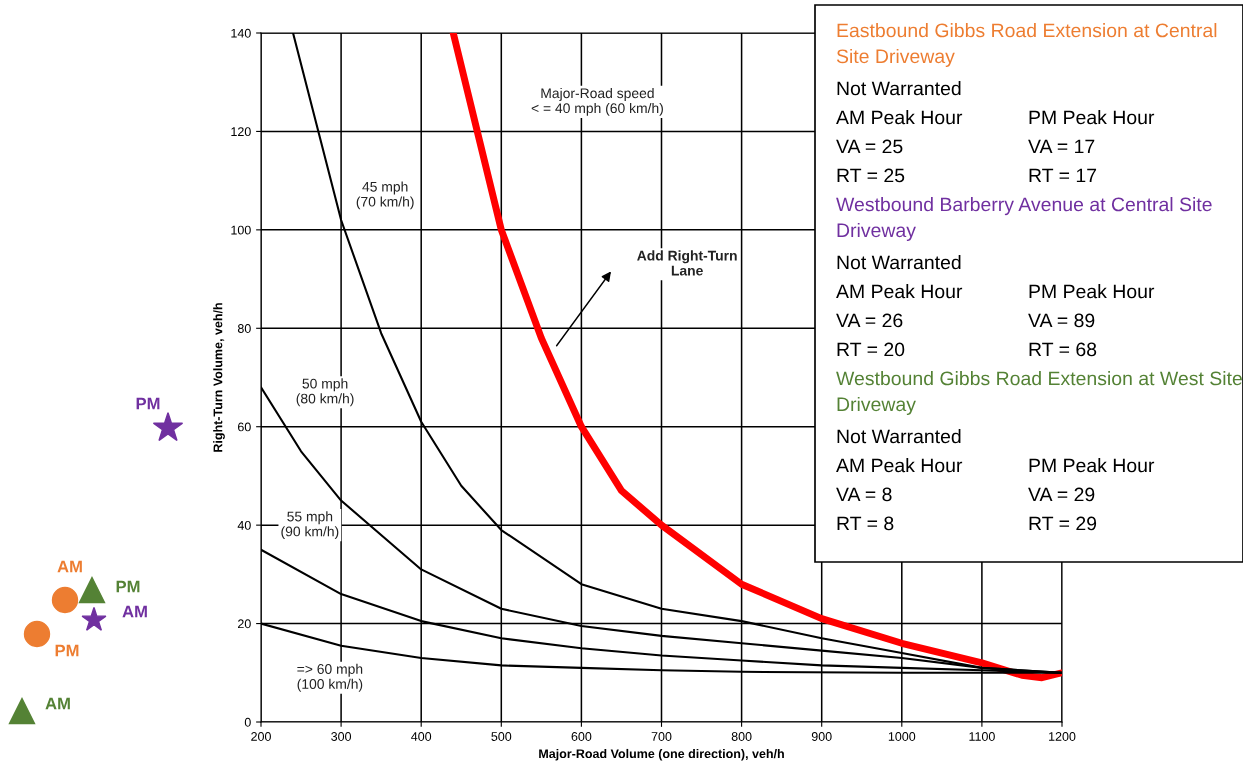  What do you see at coordinates (741, 736) in the screenshot?
I see `x-tick-label: 800` at bounding box center [741, 736].